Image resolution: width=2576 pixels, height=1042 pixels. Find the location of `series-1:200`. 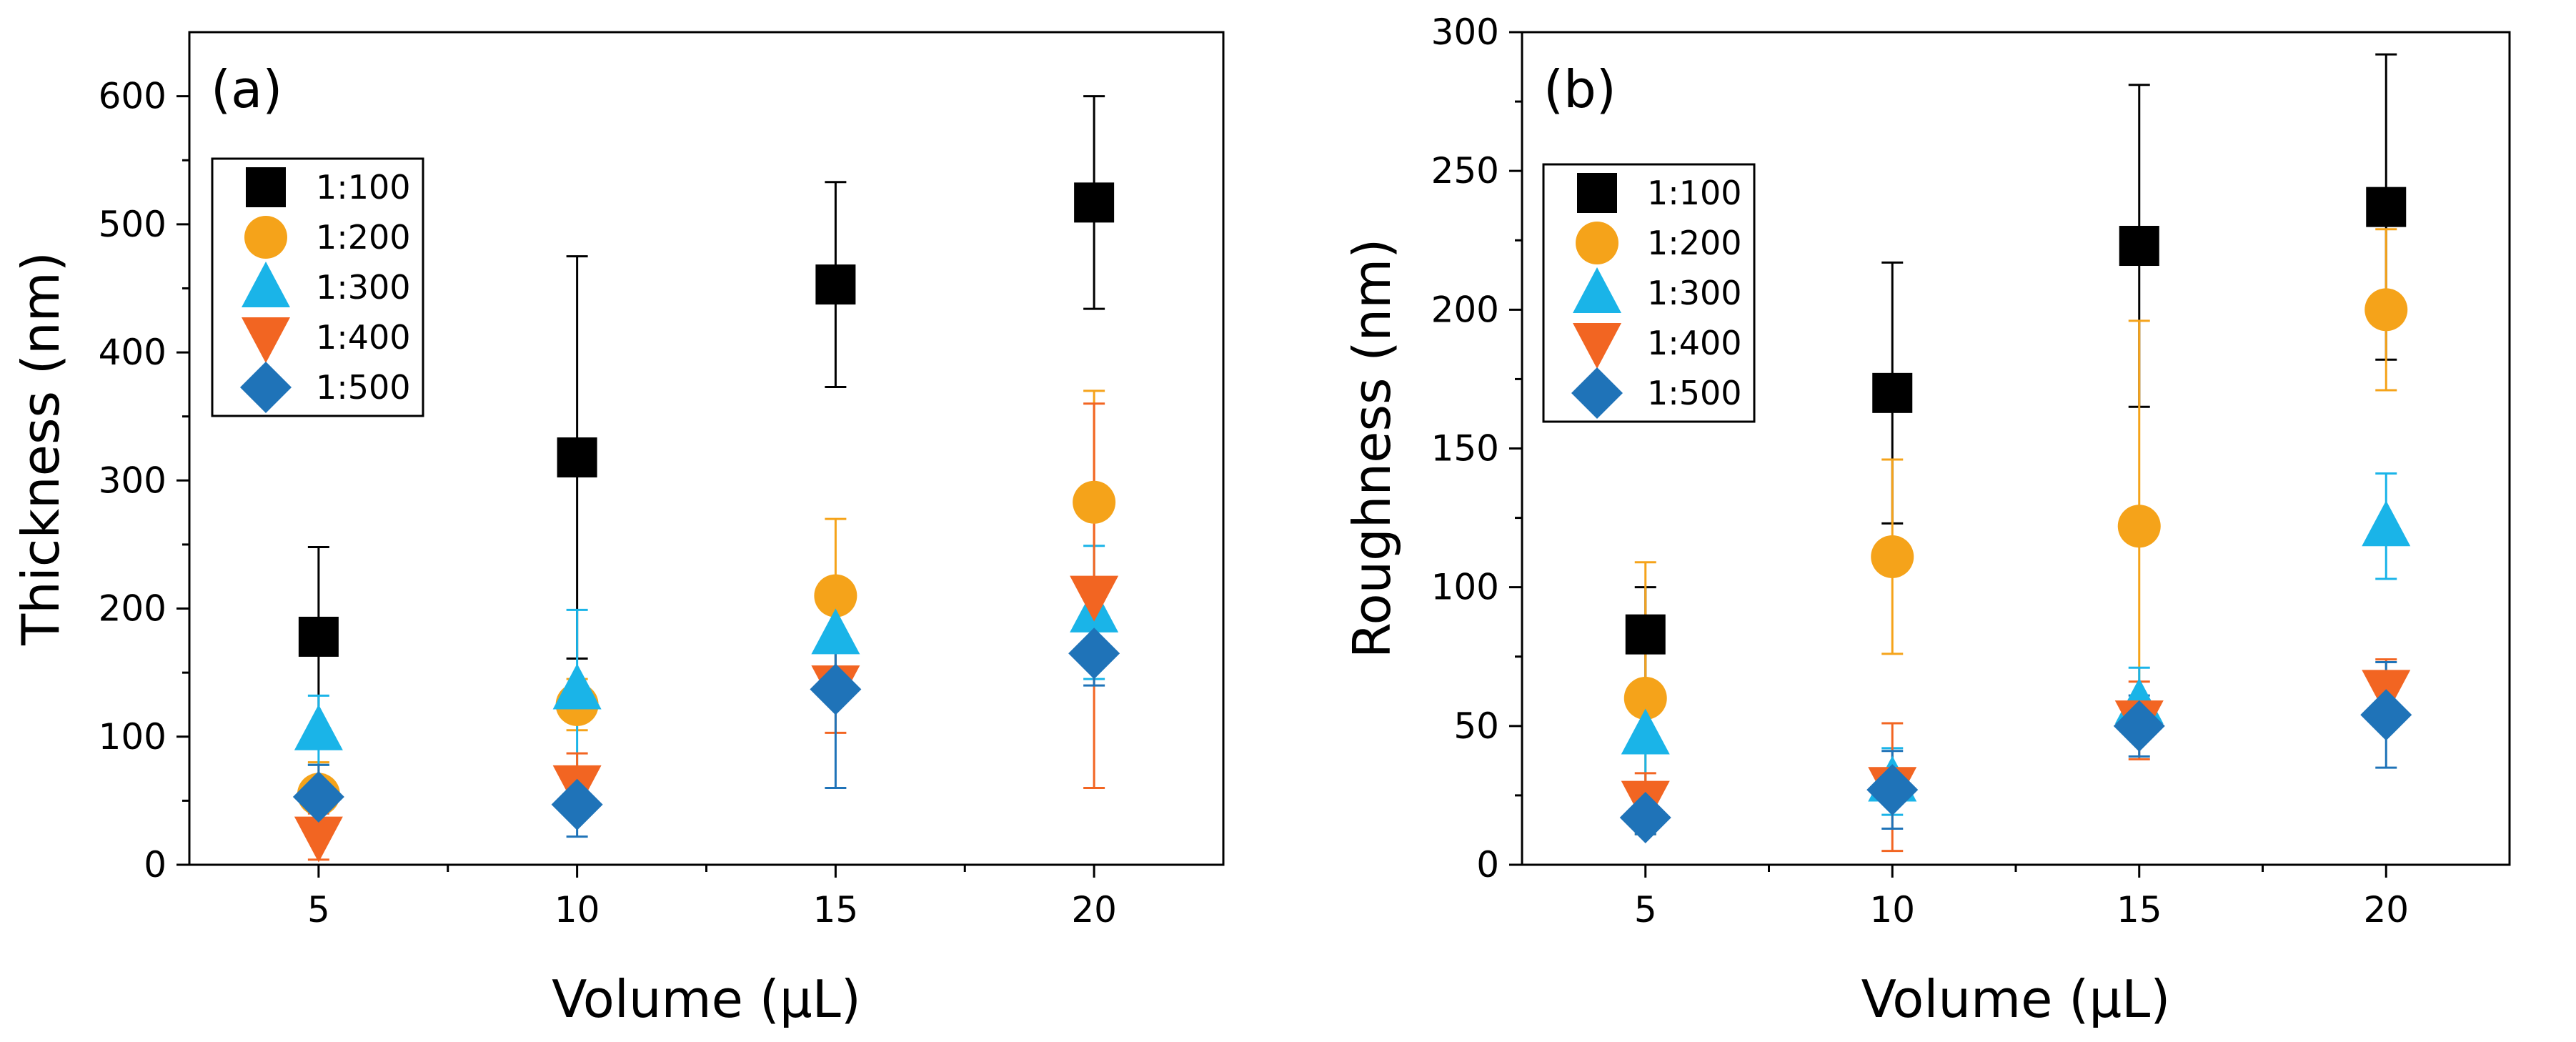

series-1:200 is located at coordinates (706, 608).